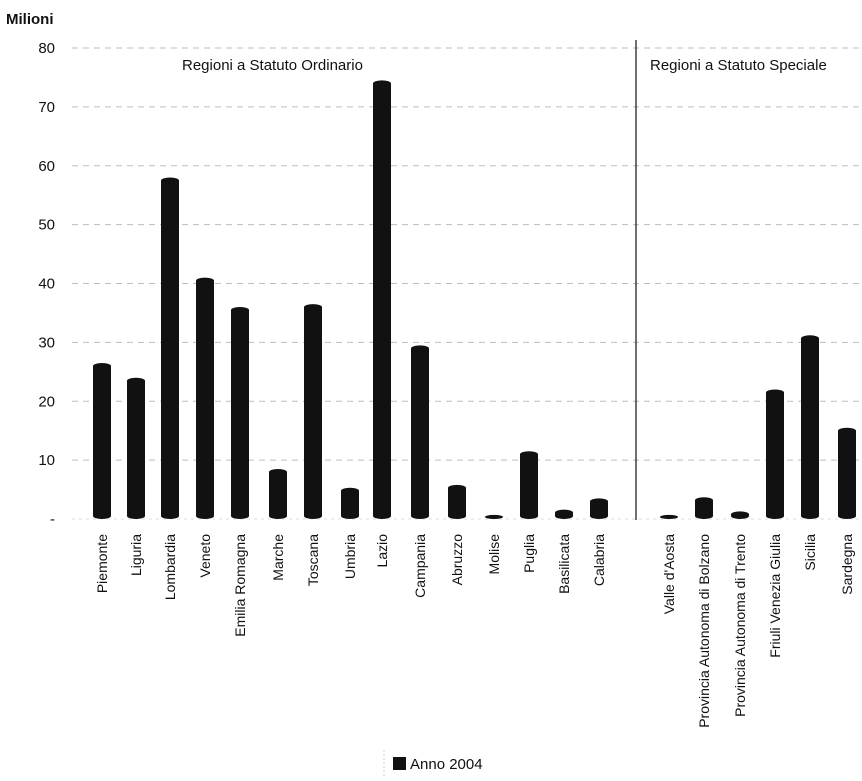 The width and height of the screenshot is (862, 781). Describe the element at coordinates (46, 48) in the screenshot. I see `y-tick-label: 80` at that location.